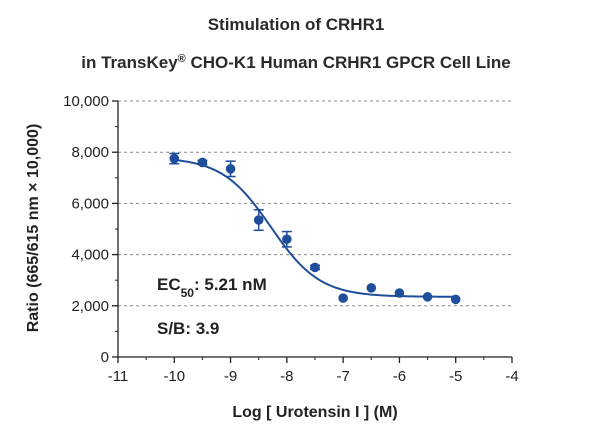  Describe the element at coordinates (90, 306) in the screenshot. I see `y-tick-label-1: 2,000` at that location.